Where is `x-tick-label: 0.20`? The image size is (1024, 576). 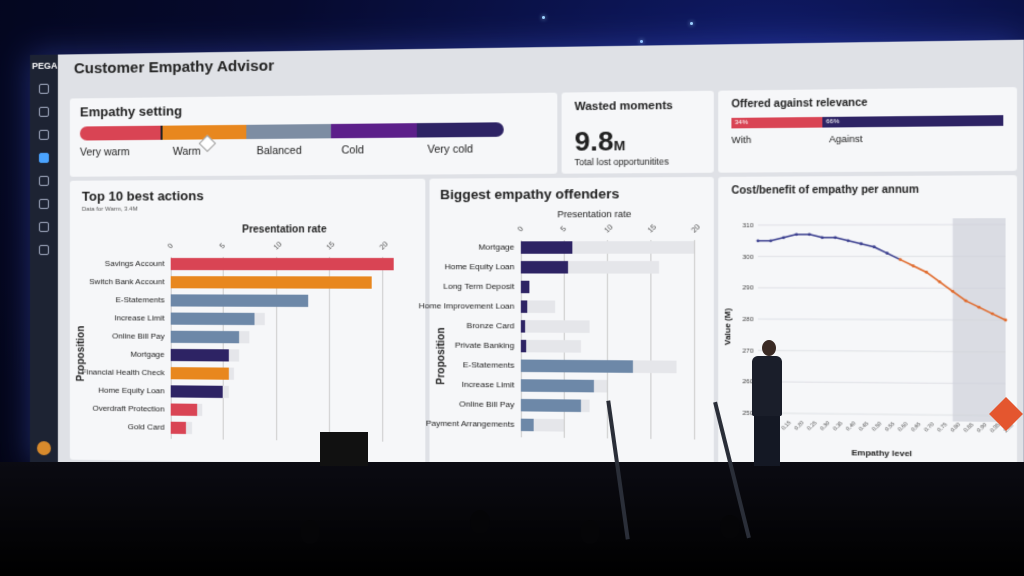
x-tick-label: 0.20 is located at coordinates (799, 426).